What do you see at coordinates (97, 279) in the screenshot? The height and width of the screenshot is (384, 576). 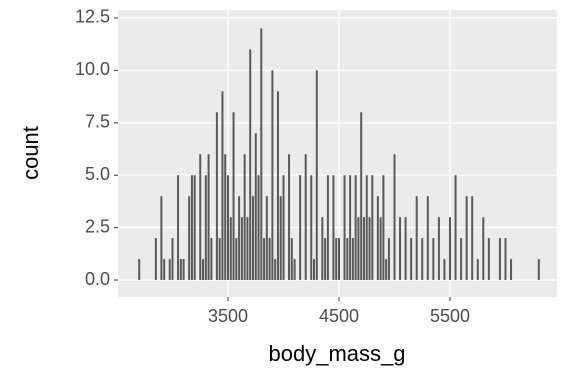 I see `y-tick-label: 0.0` at bounding box center [97, 279].